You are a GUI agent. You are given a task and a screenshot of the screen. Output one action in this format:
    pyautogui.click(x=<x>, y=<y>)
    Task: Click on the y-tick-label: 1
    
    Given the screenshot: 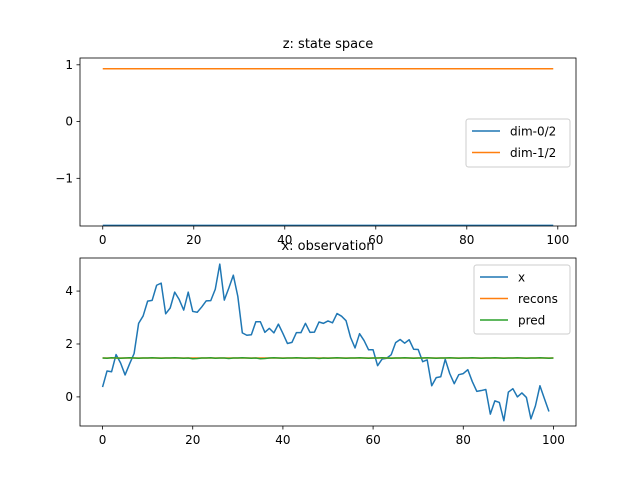 What is the action you would take?
    pyautogui.click(x=69, y=65)
    